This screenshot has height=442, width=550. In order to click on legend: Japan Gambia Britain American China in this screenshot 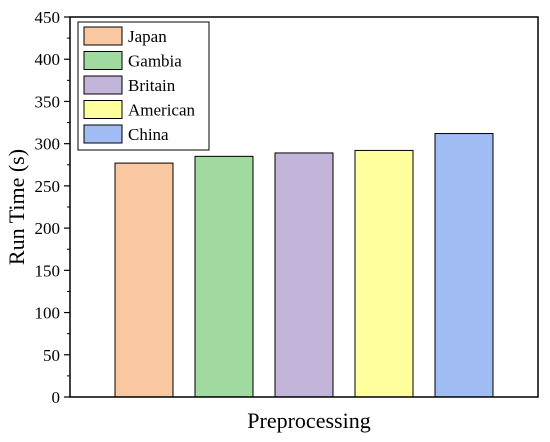, I will do `click(143, 86)`.